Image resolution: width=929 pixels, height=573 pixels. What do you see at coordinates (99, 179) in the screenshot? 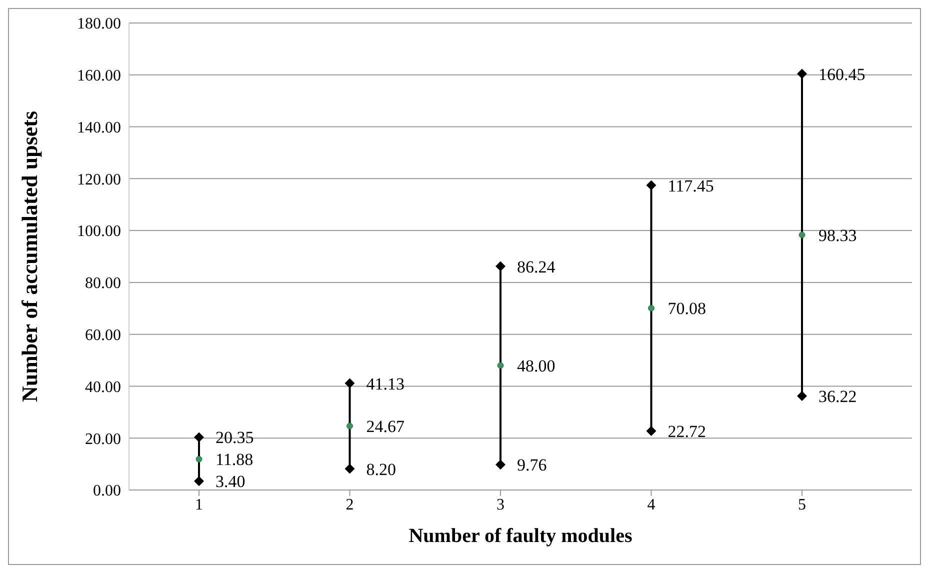
I see `y-tick-label: 120.00` at bounding box center [99, 179].